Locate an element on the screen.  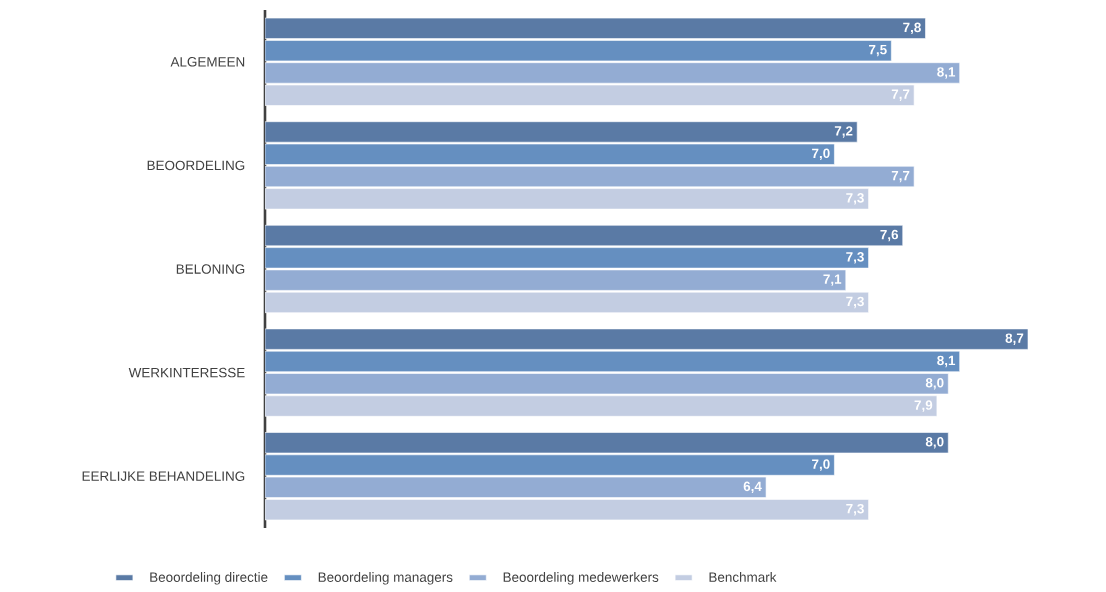
data-label: 8,7 is located at coordinates (1014, 339).